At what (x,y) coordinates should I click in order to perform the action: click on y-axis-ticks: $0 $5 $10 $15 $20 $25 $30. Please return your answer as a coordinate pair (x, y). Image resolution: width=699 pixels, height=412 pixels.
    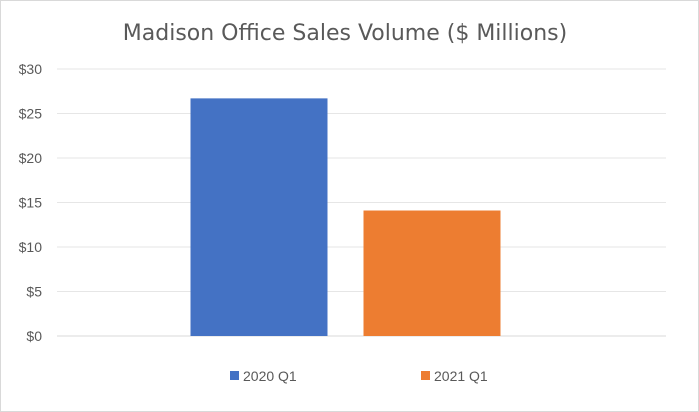
    Looking at the image, I should click on (31, 202).